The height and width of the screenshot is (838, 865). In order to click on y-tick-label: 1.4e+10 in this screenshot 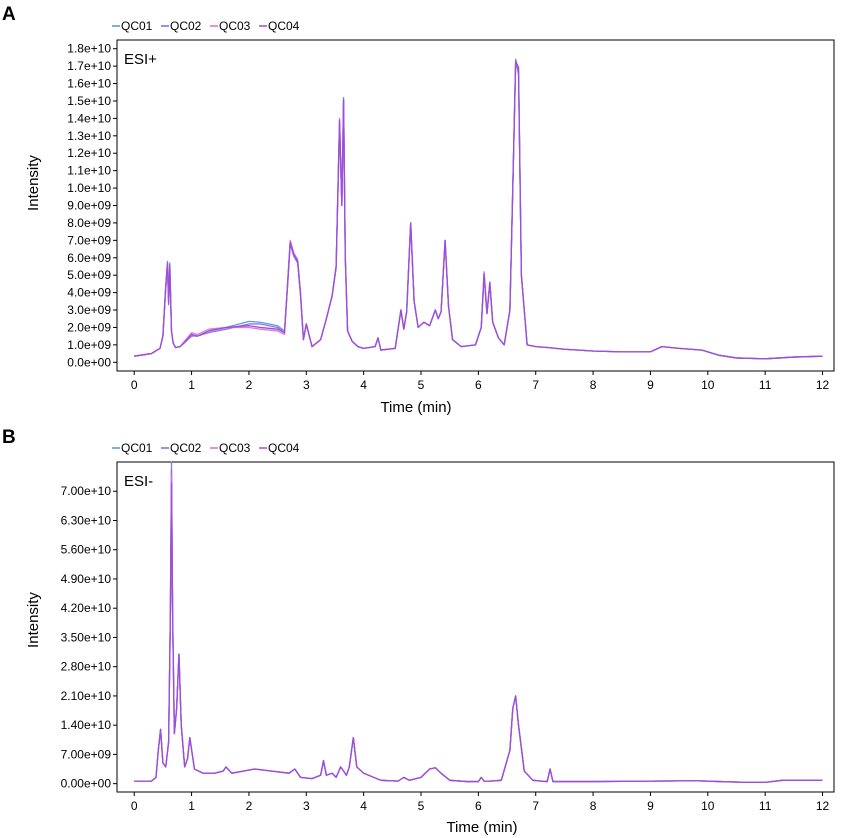, I will do `click(89, 118)`.